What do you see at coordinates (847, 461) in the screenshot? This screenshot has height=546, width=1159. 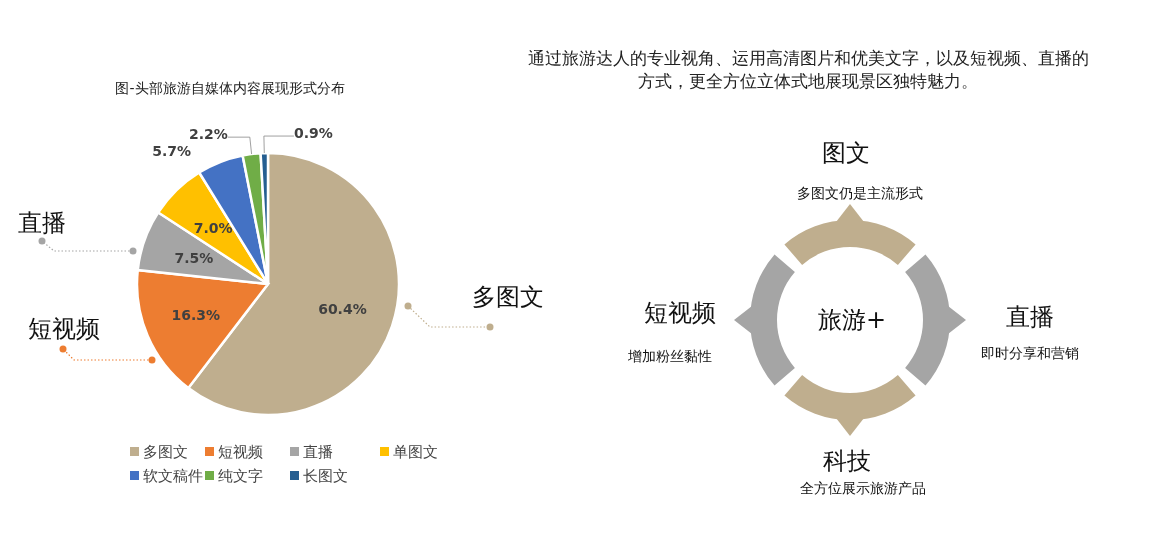 I see `text: 科技` at bounding box center [847, 461].